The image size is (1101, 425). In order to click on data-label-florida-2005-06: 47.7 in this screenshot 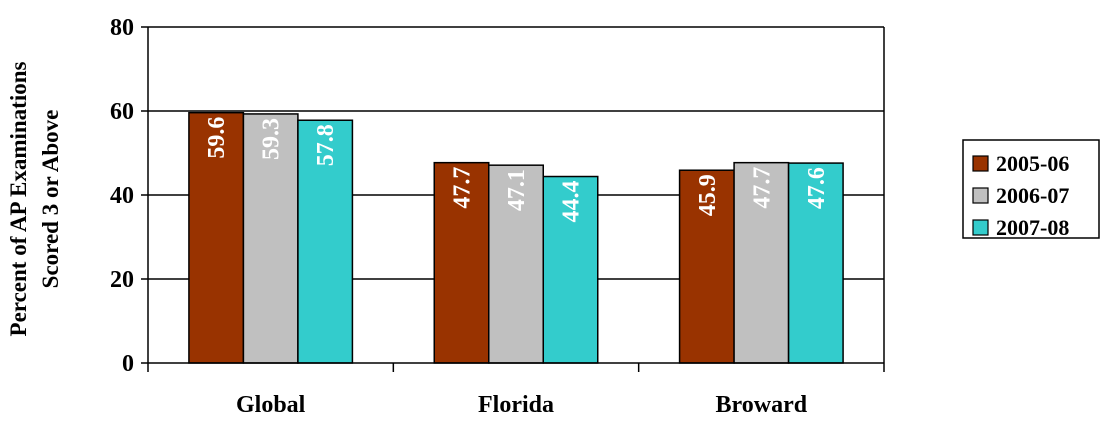, I will do `click(463, 188)`.